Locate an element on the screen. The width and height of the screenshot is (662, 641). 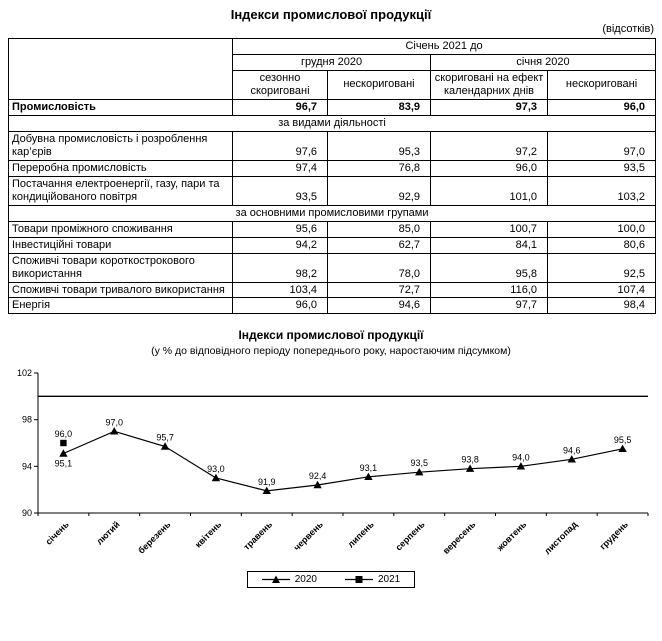
value-cell: 83,9 is located at coordinates (379, 107).